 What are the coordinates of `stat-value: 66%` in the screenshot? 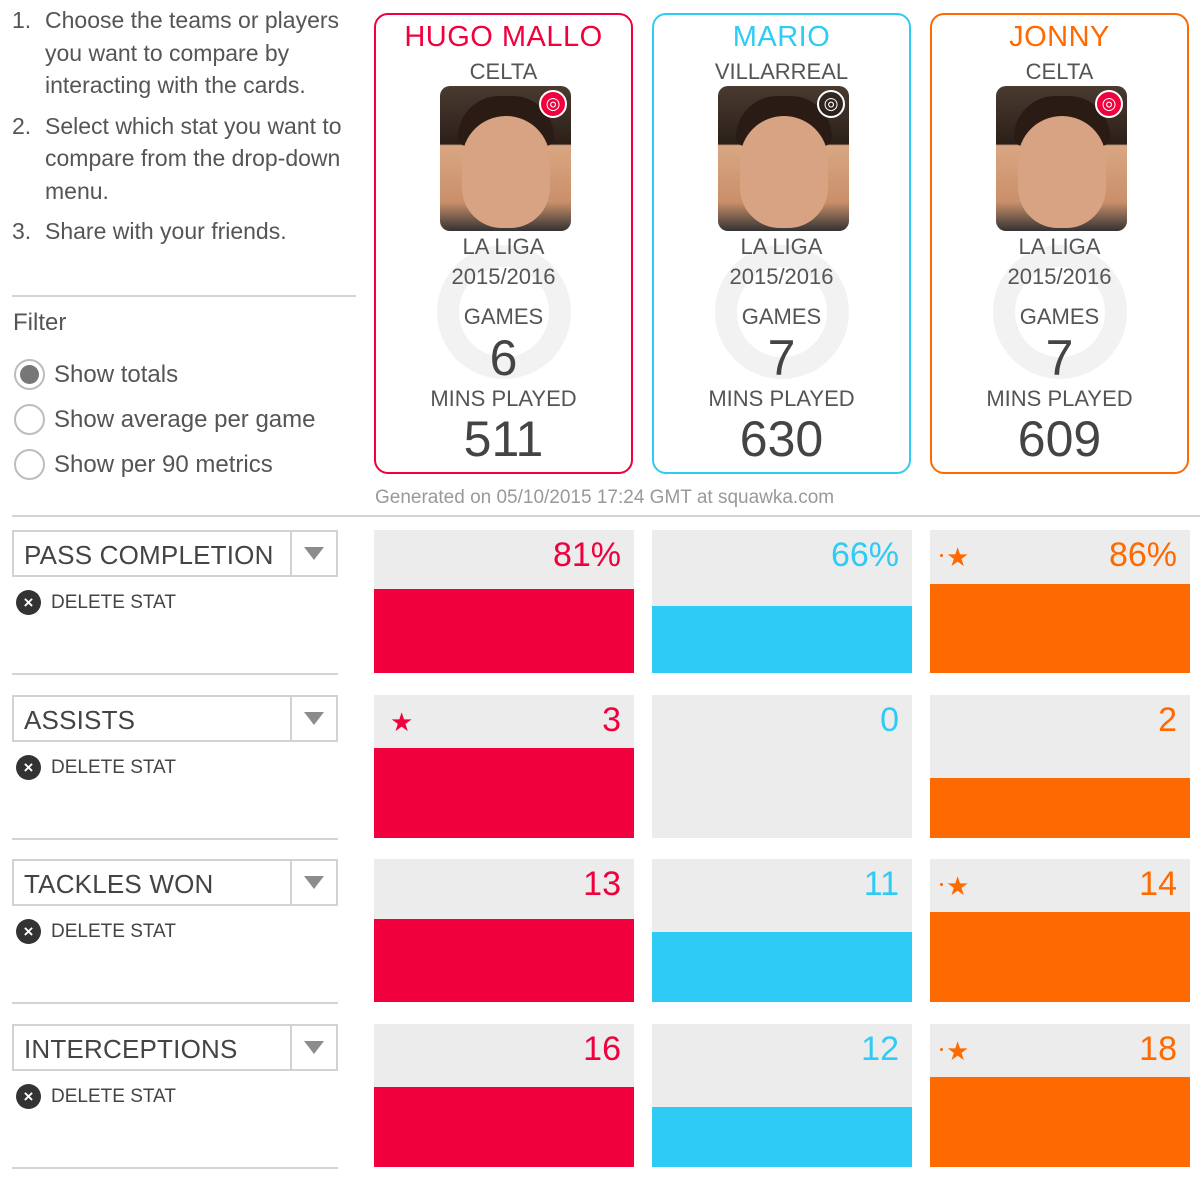 It's located at (864, 555).